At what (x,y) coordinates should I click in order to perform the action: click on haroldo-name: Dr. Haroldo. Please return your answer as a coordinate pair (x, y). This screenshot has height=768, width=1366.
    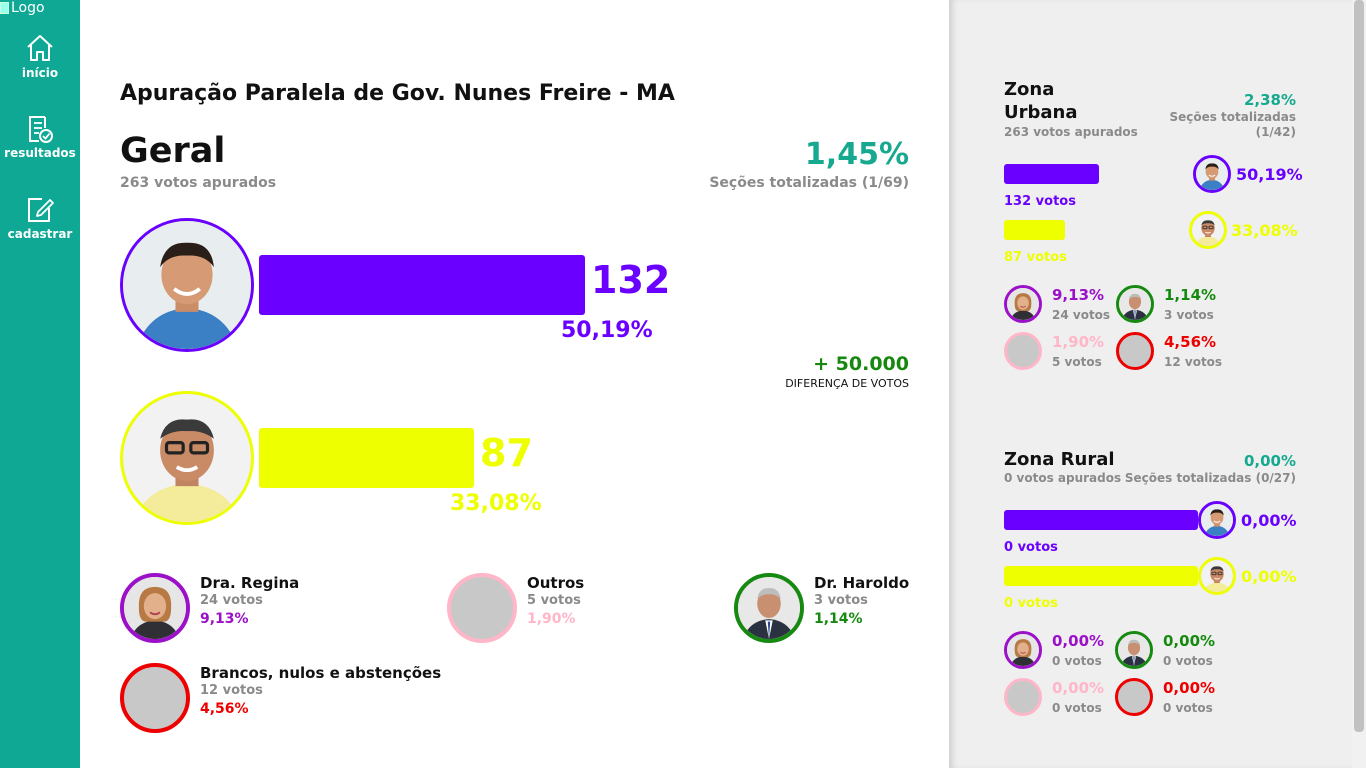
    Looking at the image, I should click on (862, 583).